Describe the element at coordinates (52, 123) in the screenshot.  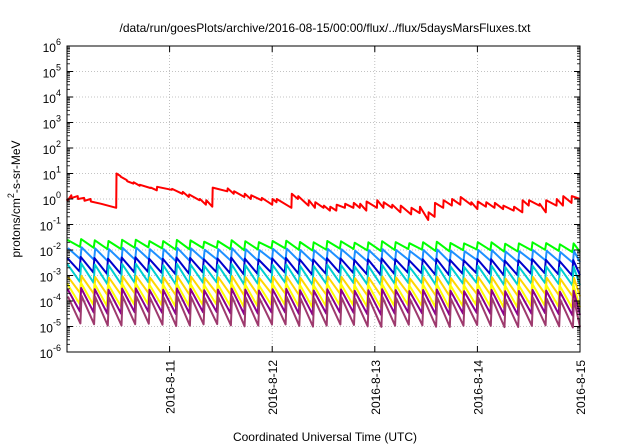
I see `y-tick-label: 10³` at that location.